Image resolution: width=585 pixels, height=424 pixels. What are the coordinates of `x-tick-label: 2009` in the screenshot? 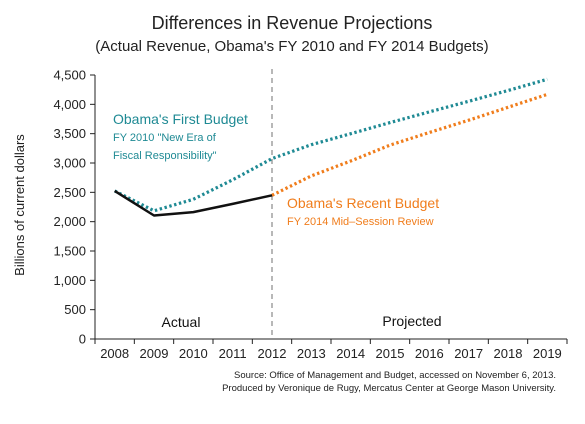 It's located at (154, 353).